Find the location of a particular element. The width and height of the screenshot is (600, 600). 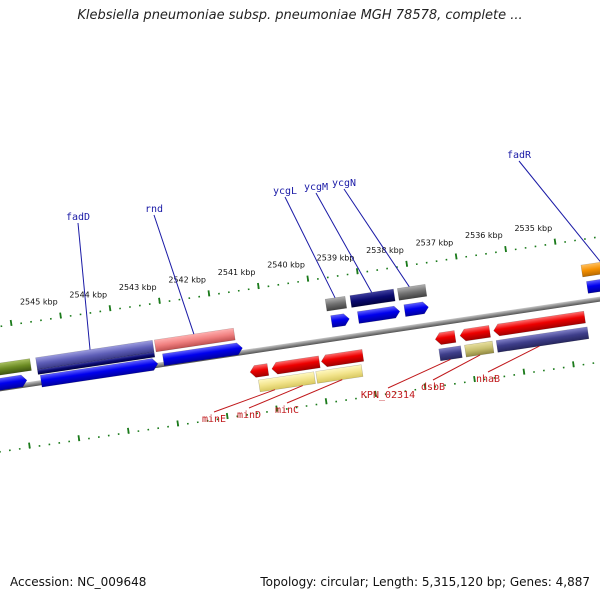

gene-label-mind: minD is located at coordinates (249, 415).